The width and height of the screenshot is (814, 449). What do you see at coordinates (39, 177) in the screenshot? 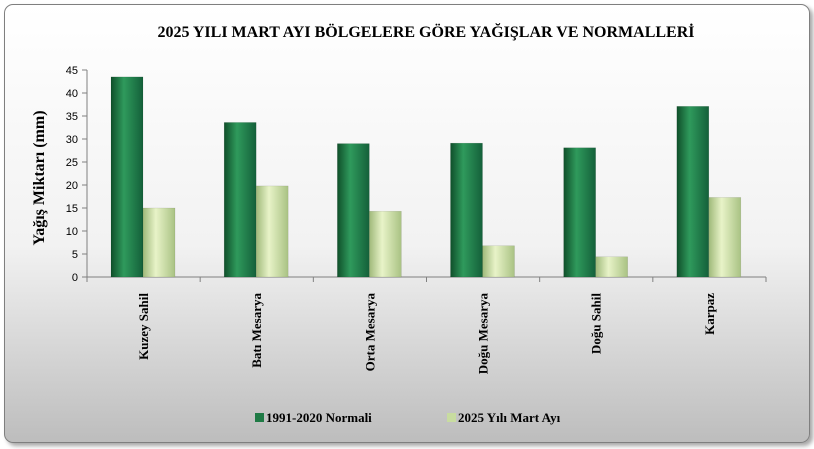
I see `y-axis-label: Yağış Miktarı (mm)` at bounding box center [39, 177].